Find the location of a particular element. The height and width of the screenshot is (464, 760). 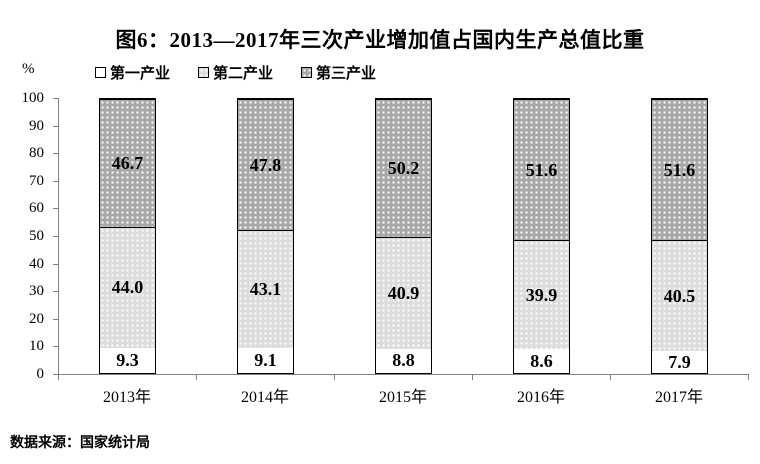

legend-swatch-tertiary-industry is located at coordinates (307, 72).